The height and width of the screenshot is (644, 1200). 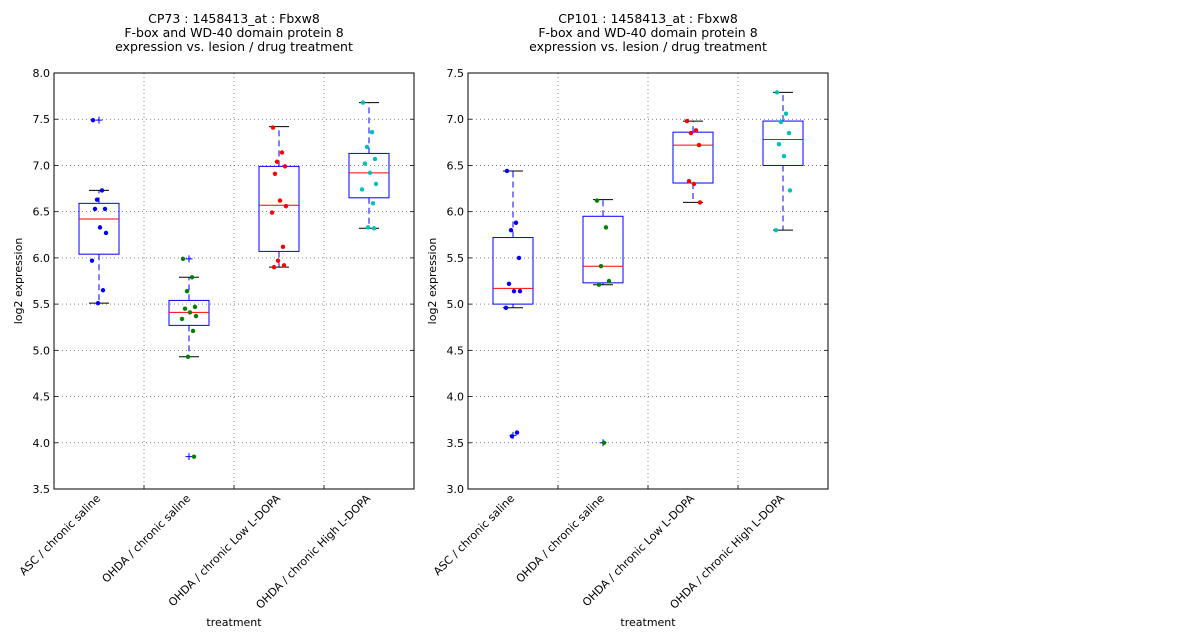 What do you see at coordinates (456, 443) in the screenshot?
I see `y-tick-label: 3.5` at bounding box center [456, 443].